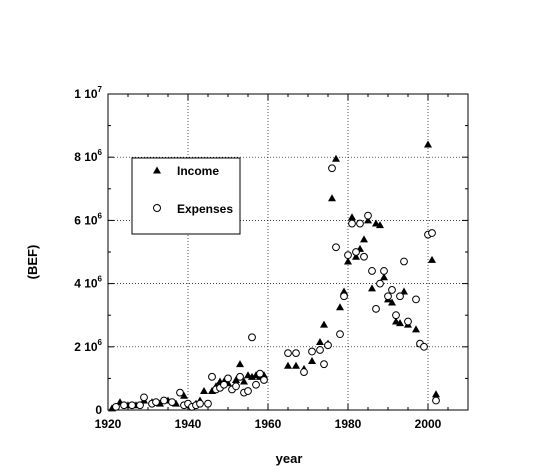 The height and width of the screenshot is (475, 540). I want to click on x-tick-label: 1960, so click(268, 424).